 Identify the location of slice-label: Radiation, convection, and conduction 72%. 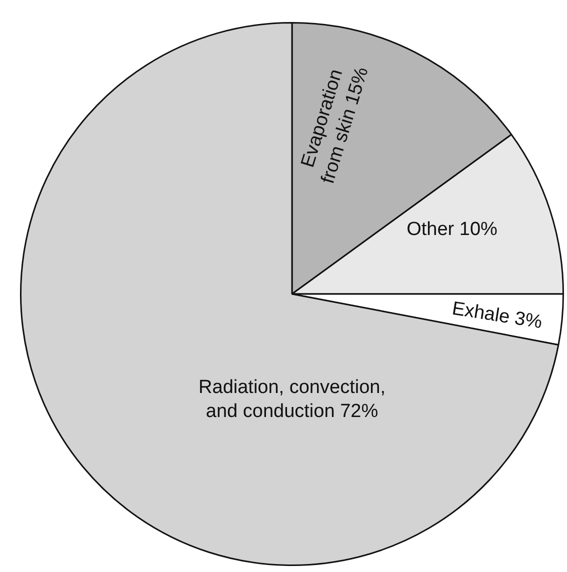
(292, 399).